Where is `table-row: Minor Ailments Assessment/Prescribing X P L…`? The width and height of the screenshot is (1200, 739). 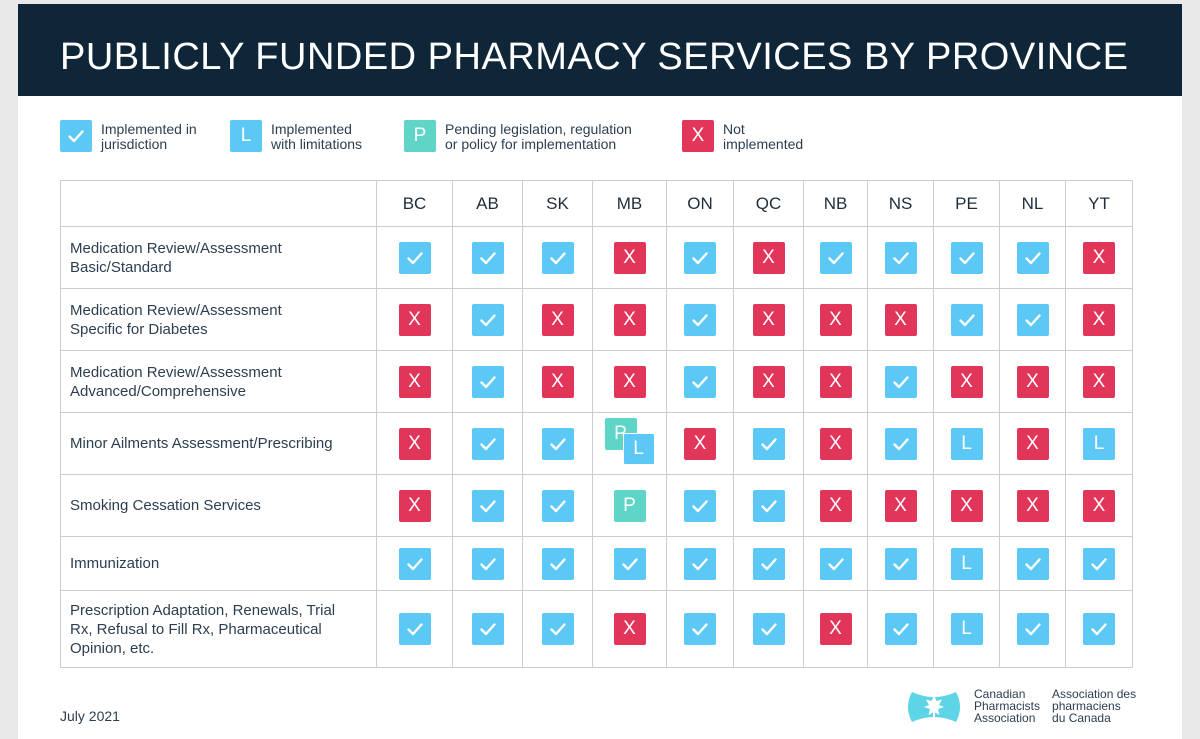 table-row: Minor Ailments Assessment/Prescribing X P L… is located at coordinates (596, 443).